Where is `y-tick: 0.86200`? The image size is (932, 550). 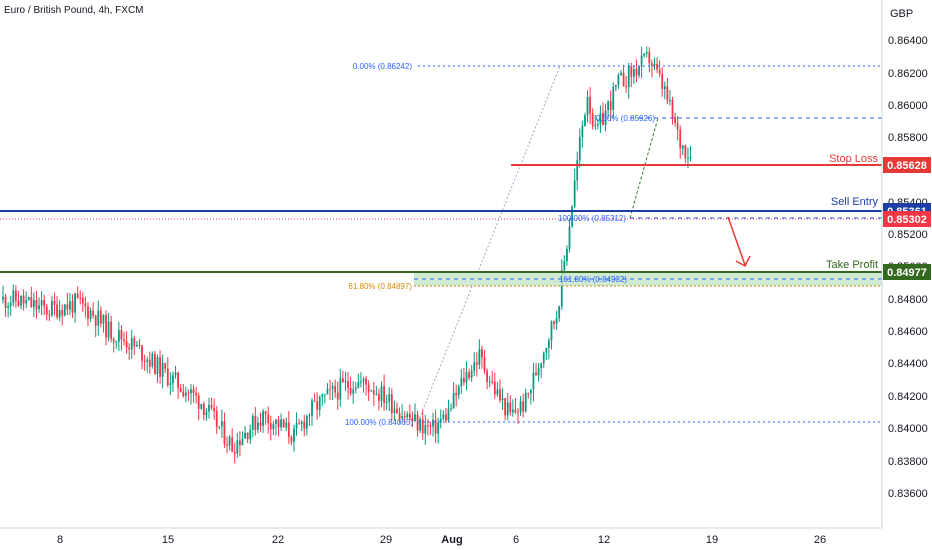
y-tick: 0.86200 is located at coordinates (908, 74).